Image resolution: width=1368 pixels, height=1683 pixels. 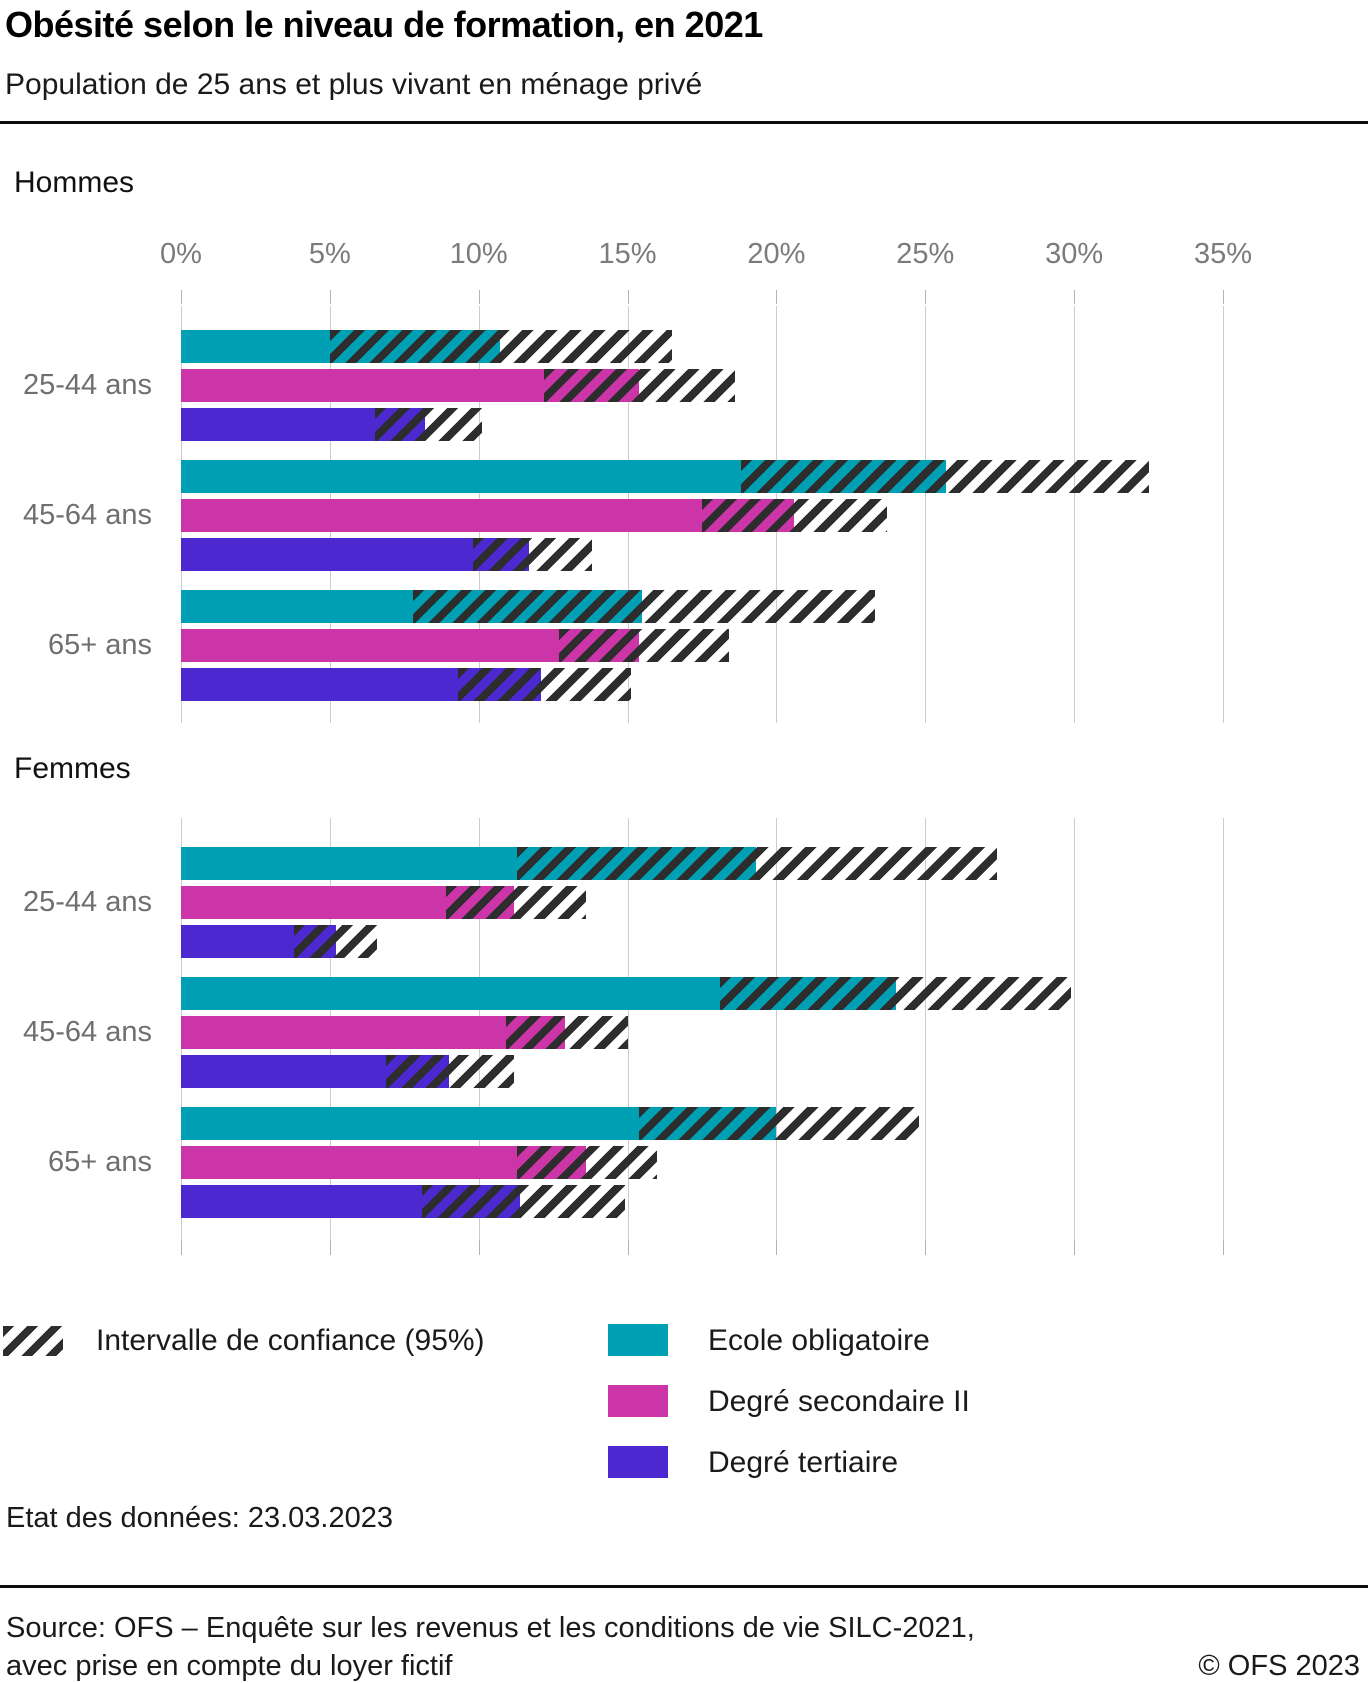 What do you see at coordinates (803, 1462) in the screenshot?
I see `legend-label-degre-tertiaire: Degré tertiaire` at bounding box center [803, 1462].